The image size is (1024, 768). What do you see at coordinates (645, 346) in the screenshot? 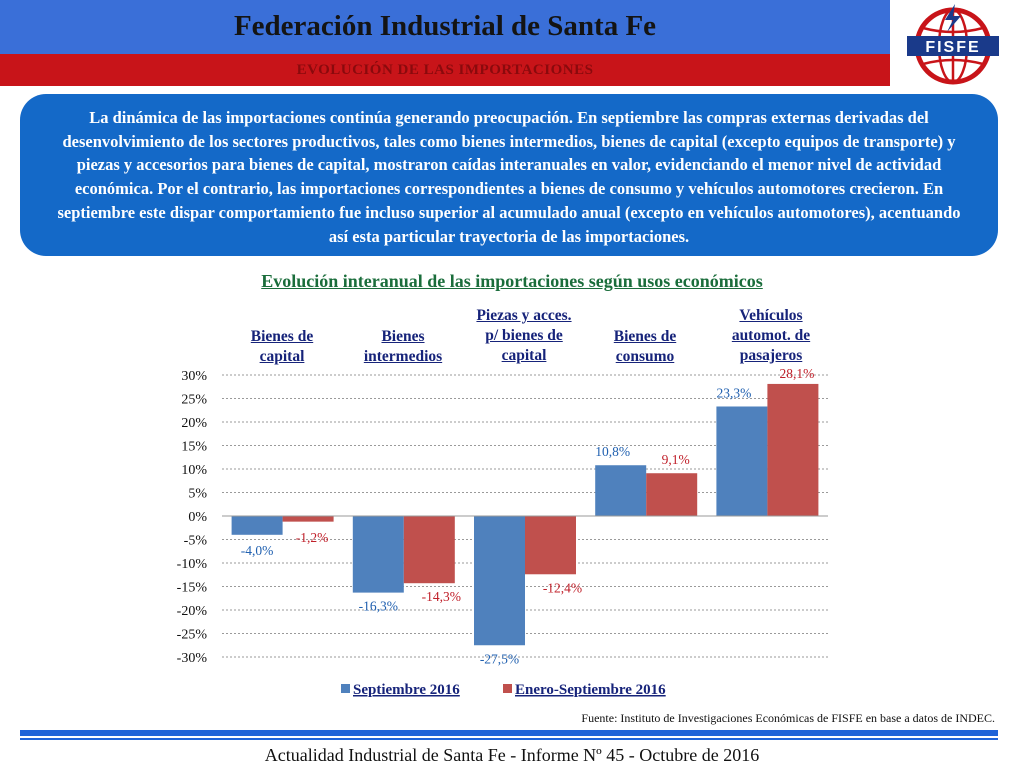
I see `category-label-bienes-de-consumo: Bienes de consumo` at bounding box center [645, 346].